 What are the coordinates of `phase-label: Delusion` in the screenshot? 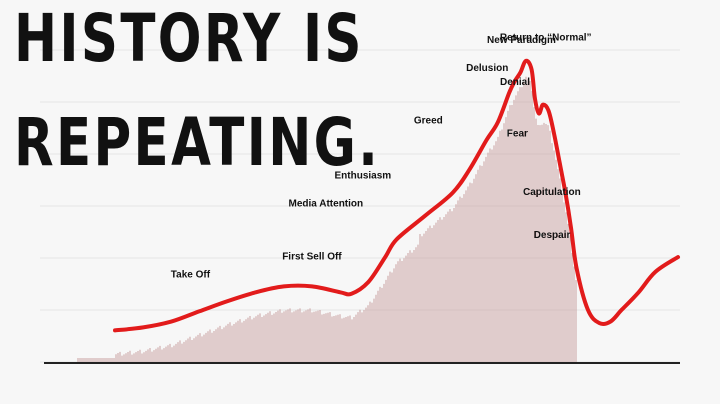 It's located at (487, 68).